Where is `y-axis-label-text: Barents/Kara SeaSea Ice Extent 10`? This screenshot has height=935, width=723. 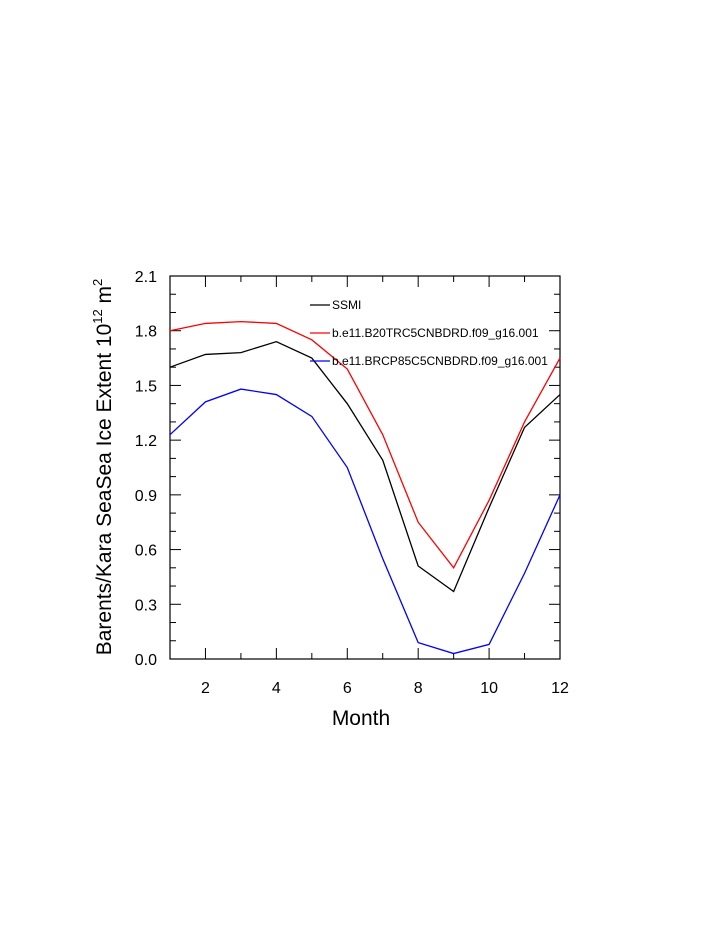 y-axis-label-text: Barents/Kara SeaSea Ice Extent 10 is located at coordinates (104, 490).